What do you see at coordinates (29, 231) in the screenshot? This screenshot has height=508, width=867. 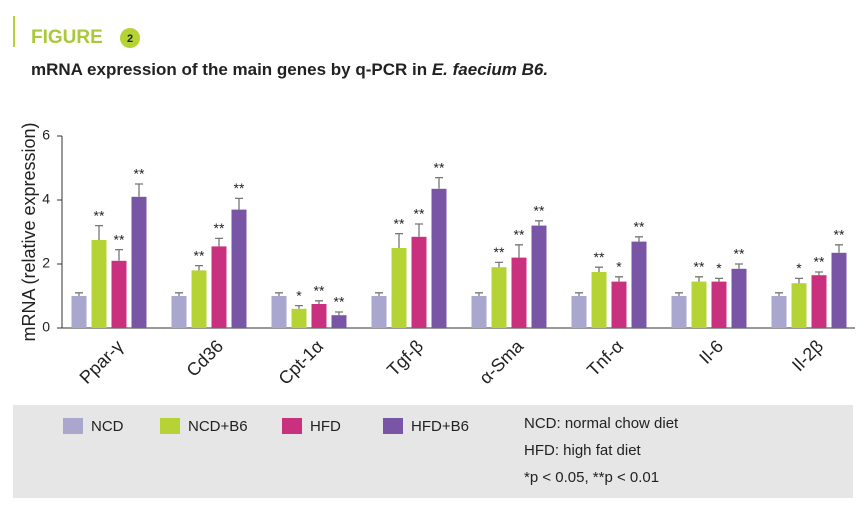 I see `y-axis-label: mRNA (relative expression)` at bounding box center [29, 231].